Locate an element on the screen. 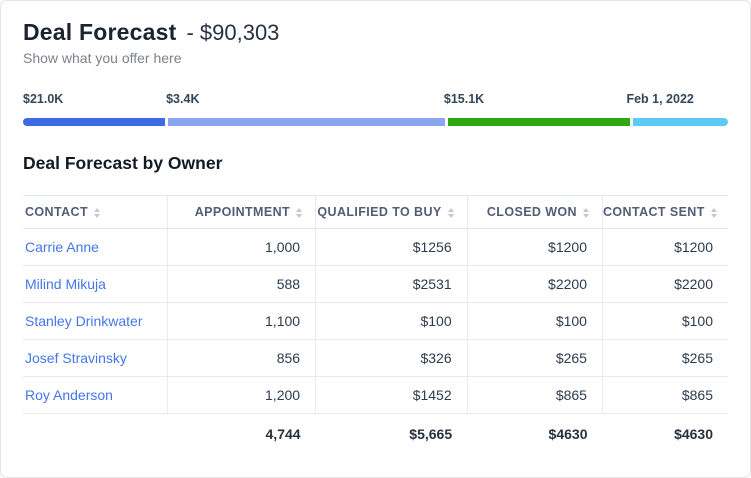  contact-sent-cell: $865 is located at coordinates (665, 395).